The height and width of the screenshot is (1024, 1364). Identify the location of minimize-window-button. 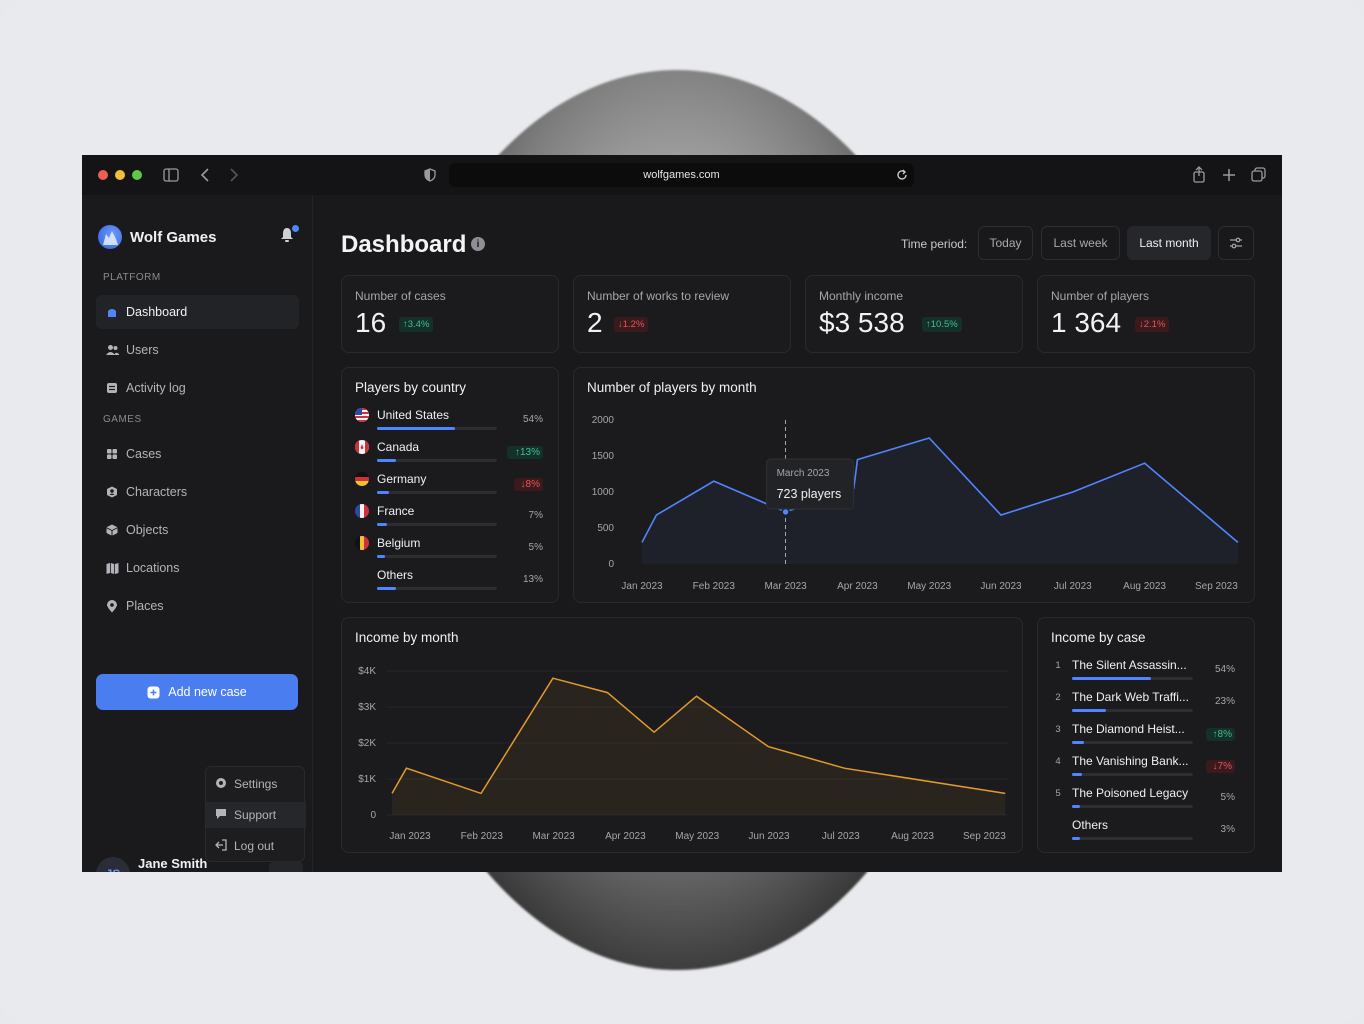
(120, 175).